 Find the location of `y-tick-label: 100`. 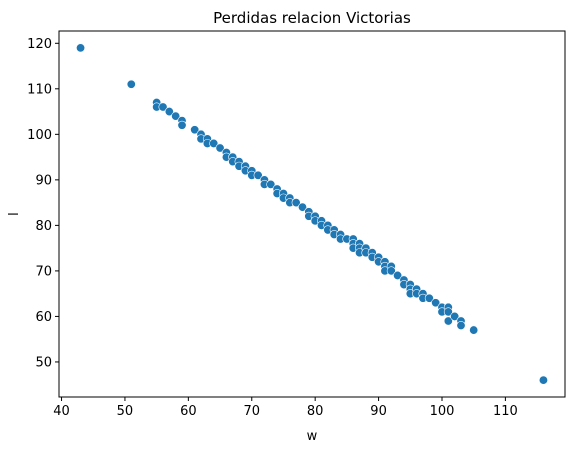

y-tick-label: 100 is located at coordinates (39, 135).